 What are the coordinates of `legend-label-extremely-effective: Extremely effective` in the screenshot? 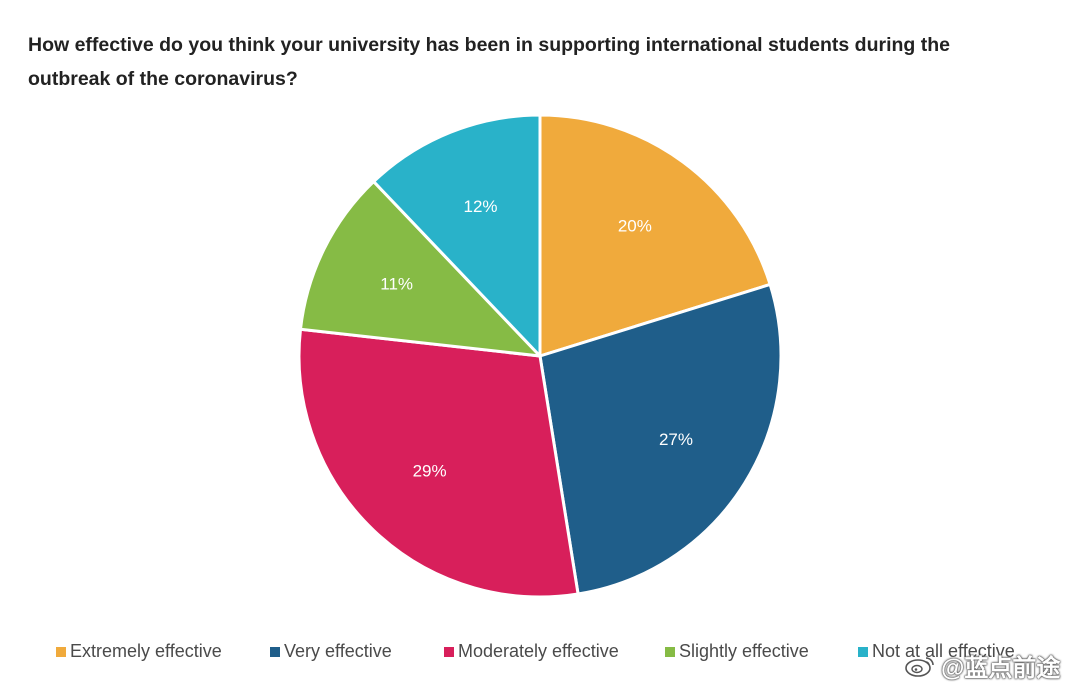 It's located at (146, 651).